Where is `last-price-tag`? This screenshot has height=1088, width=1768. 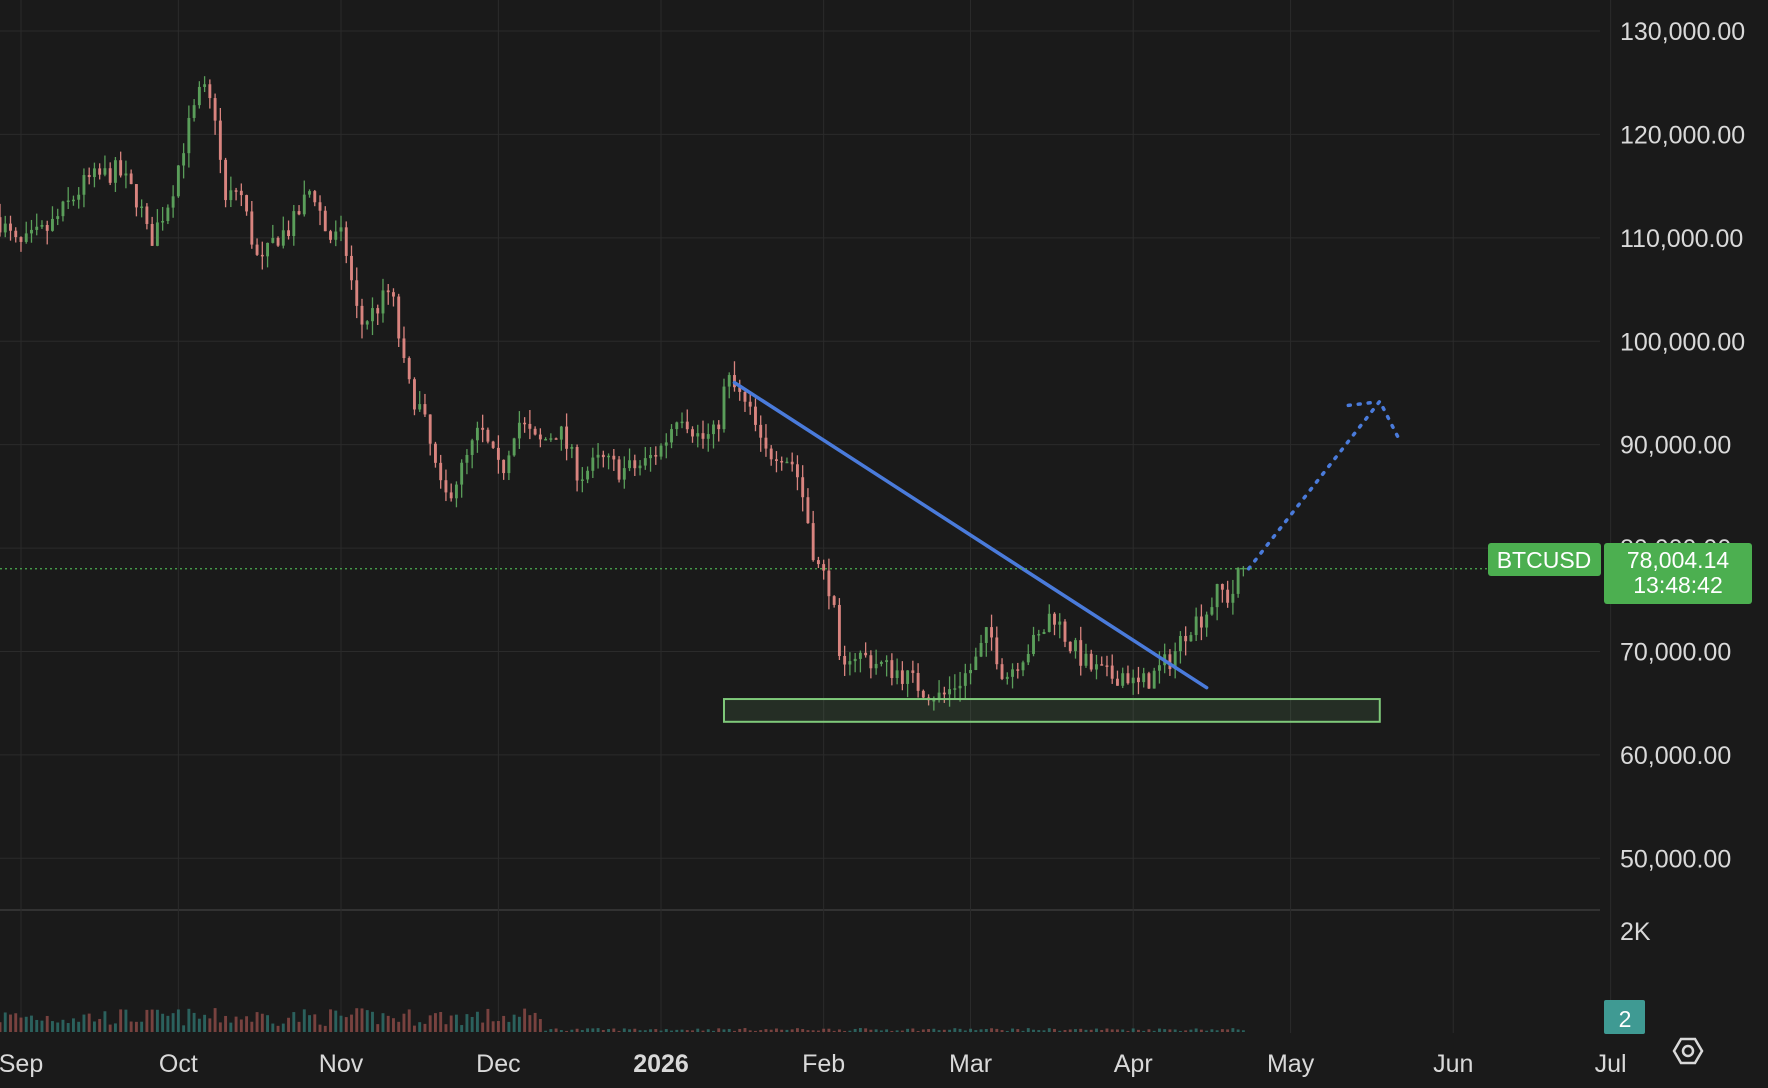
last-price-tag is located at coordinates (1678, 573).